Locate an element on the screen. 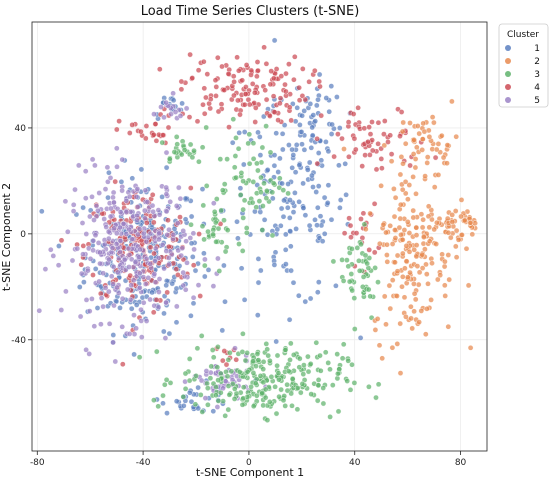 This screenshot has width=550, height=482. x-tick-label: 80 is located at coordinates (461, 463).